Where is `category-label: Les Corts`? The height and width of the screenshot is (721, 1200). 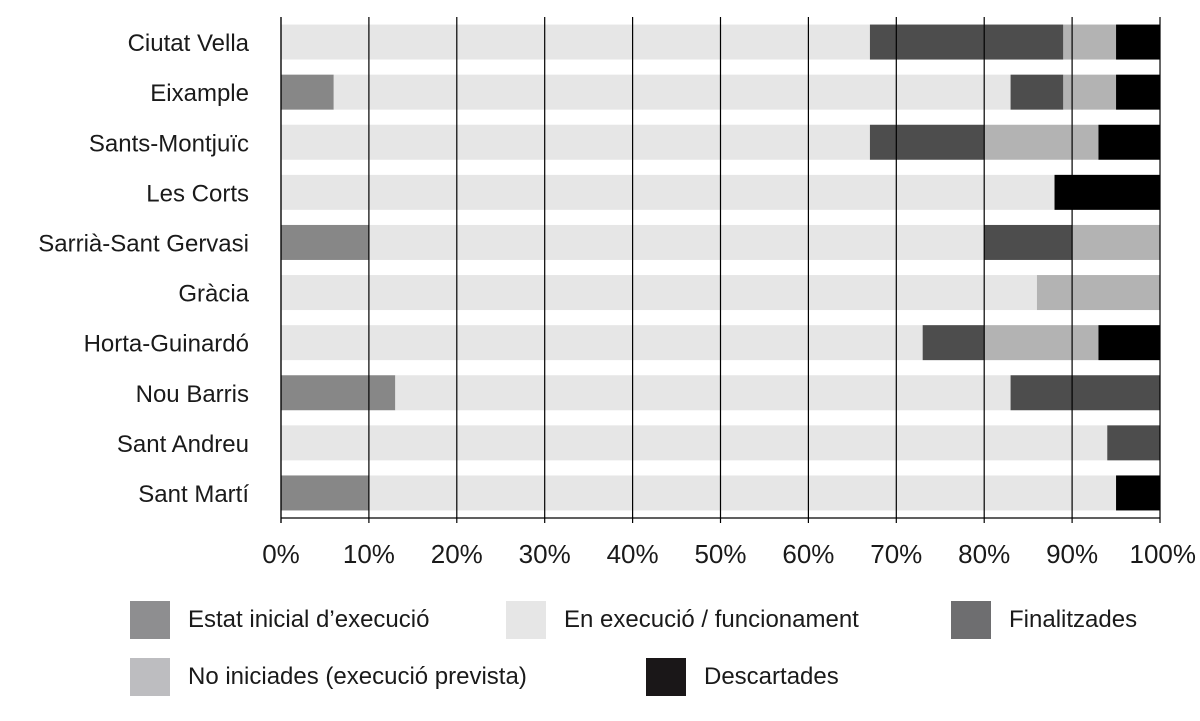
category-label: Les Corts is located at coordinates (197, 193).